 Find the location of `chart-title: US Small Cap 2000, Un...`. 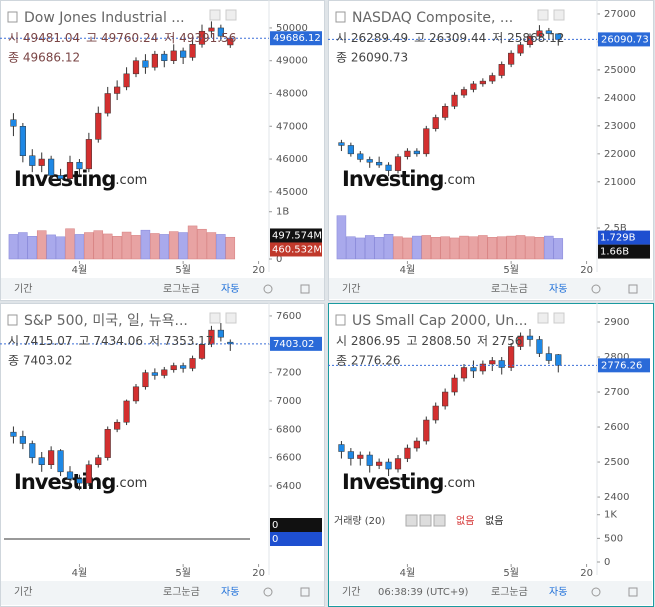

chart-title: US Small Cap 2000, Un... is located at coordinates (440, 321).